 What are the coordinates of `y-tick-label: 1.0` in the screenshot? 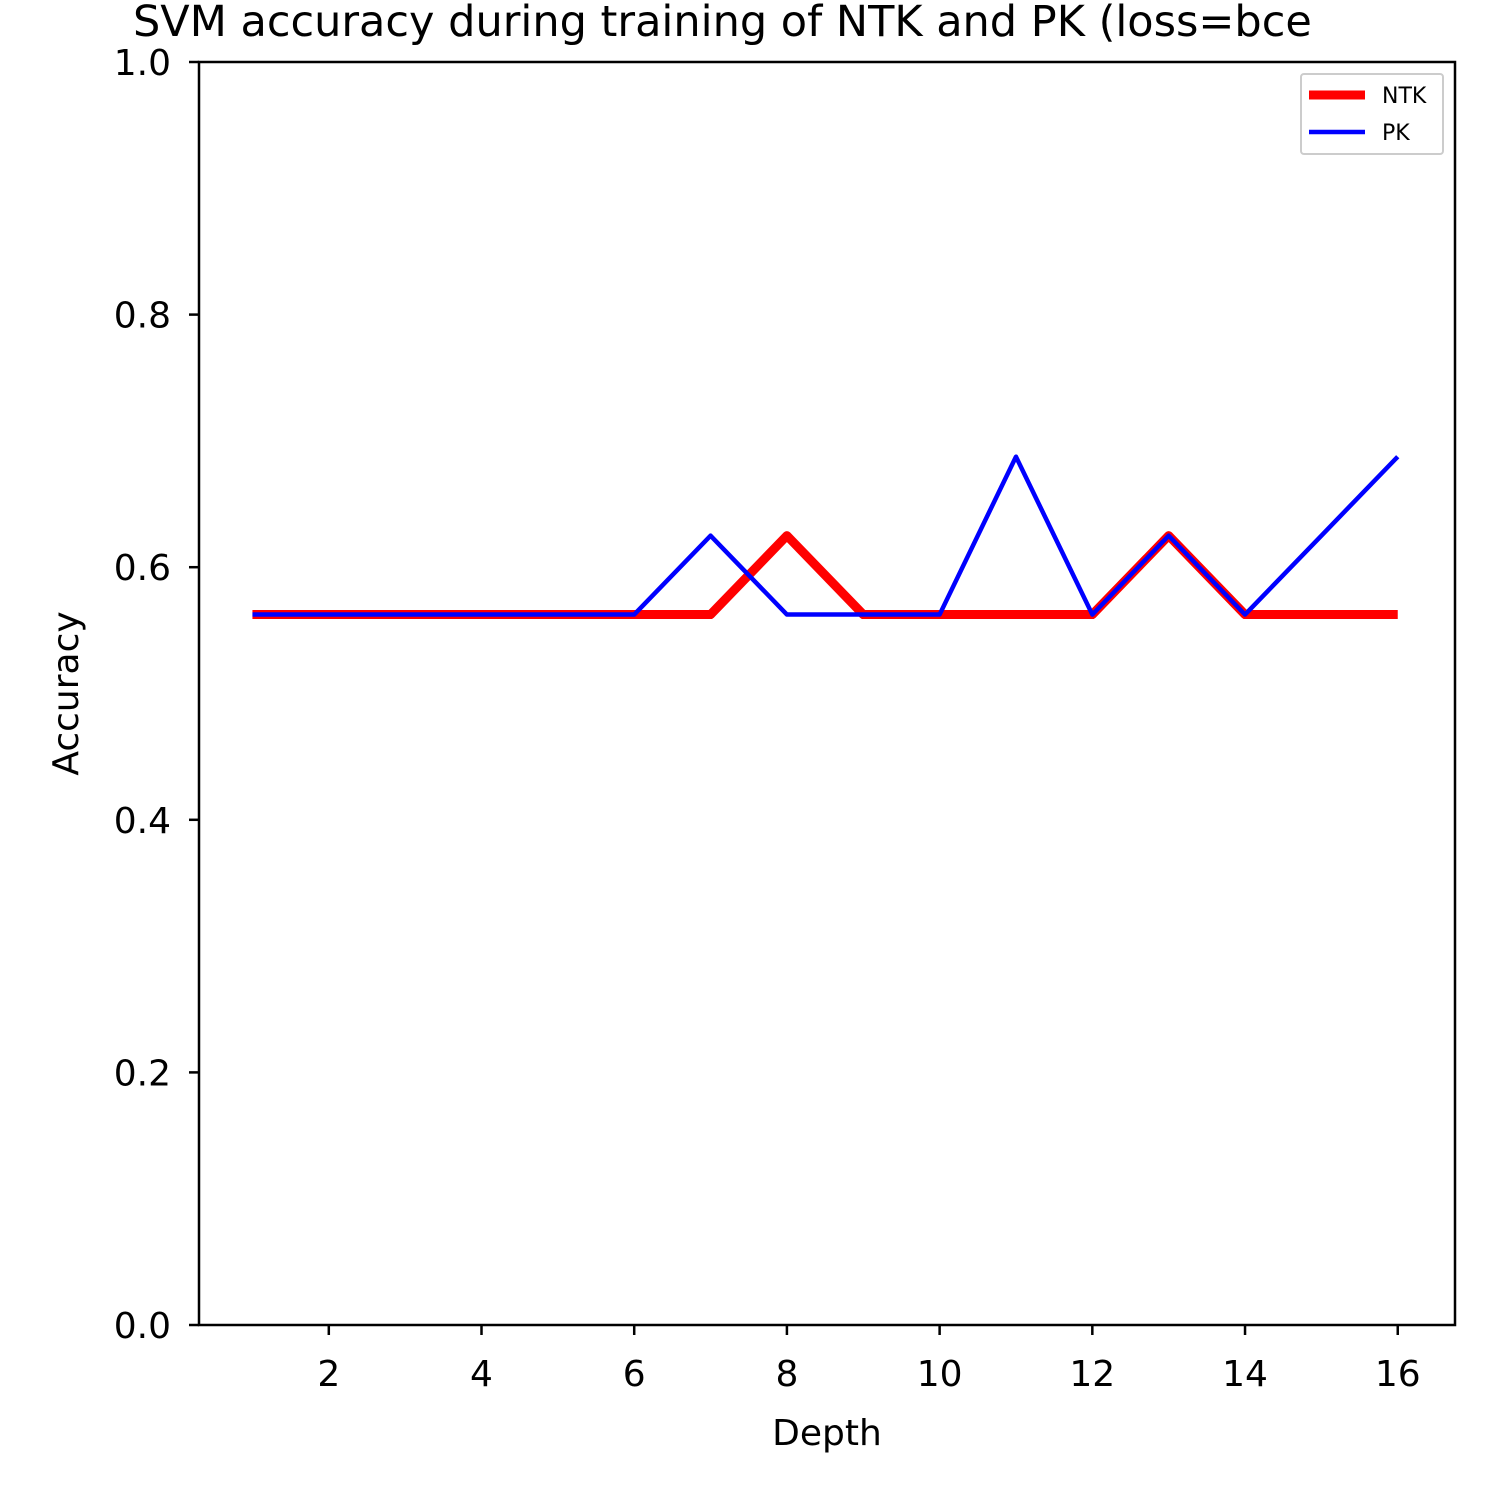 It's located at (142, 63).